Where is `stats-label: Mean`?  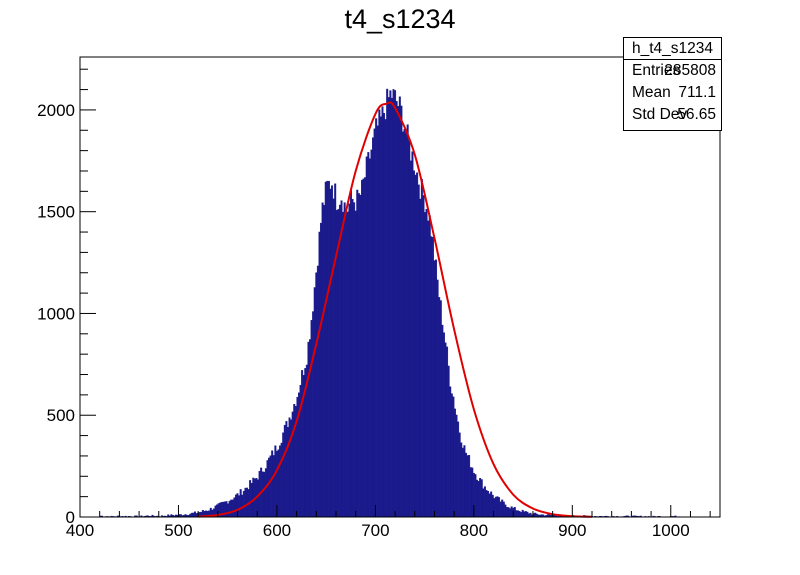 stats-label: Mean is located at coordinates (651, 92).